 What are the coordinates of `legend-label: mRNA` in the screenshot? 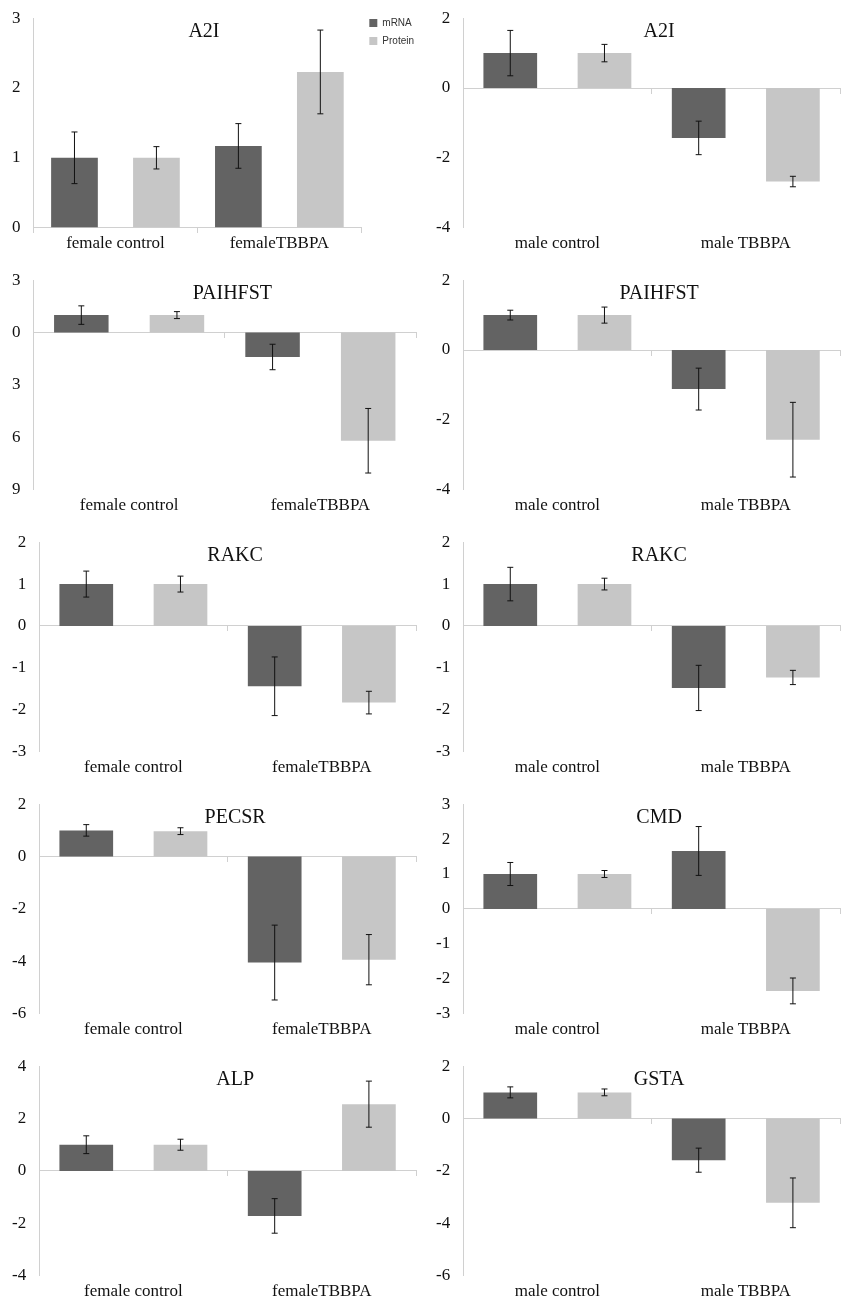 It's located at (397, 22).